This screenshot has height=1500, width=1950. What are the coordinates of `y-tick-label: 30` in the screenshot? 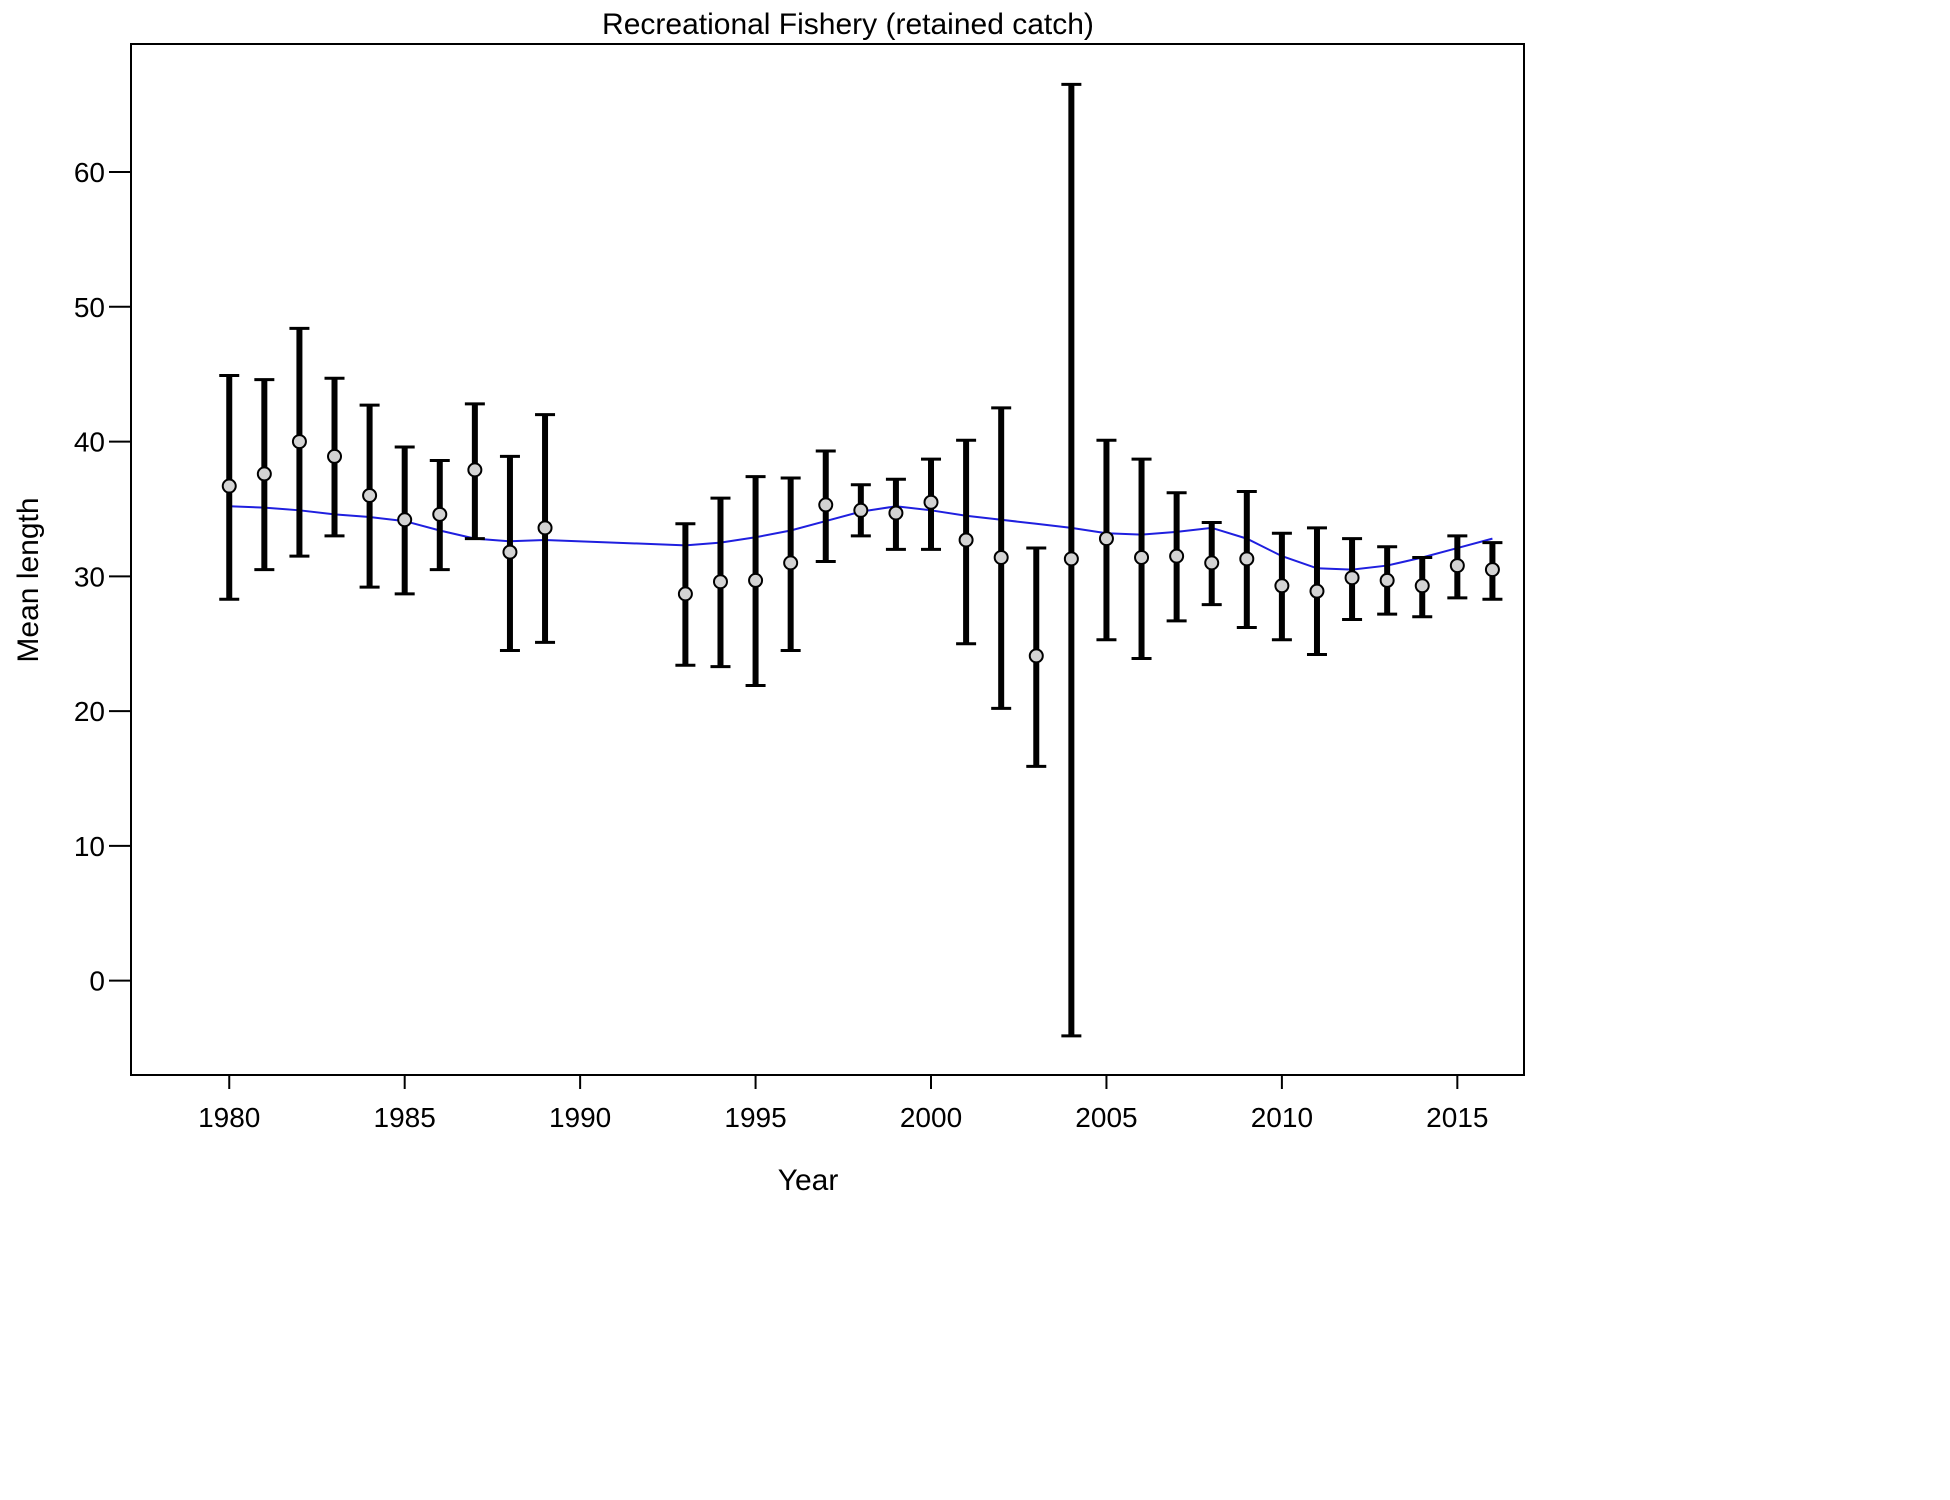 It's located at (89, 576).